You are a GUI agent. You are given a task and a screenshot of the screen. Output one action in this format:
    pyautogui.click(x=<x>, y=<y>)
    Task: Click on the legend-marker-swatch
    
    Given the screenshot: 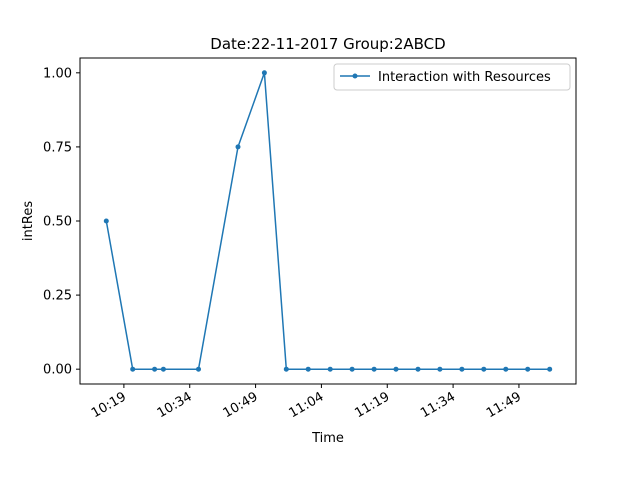 What is the action you would take?
    pyautogui.click(x=355, y=76)
    